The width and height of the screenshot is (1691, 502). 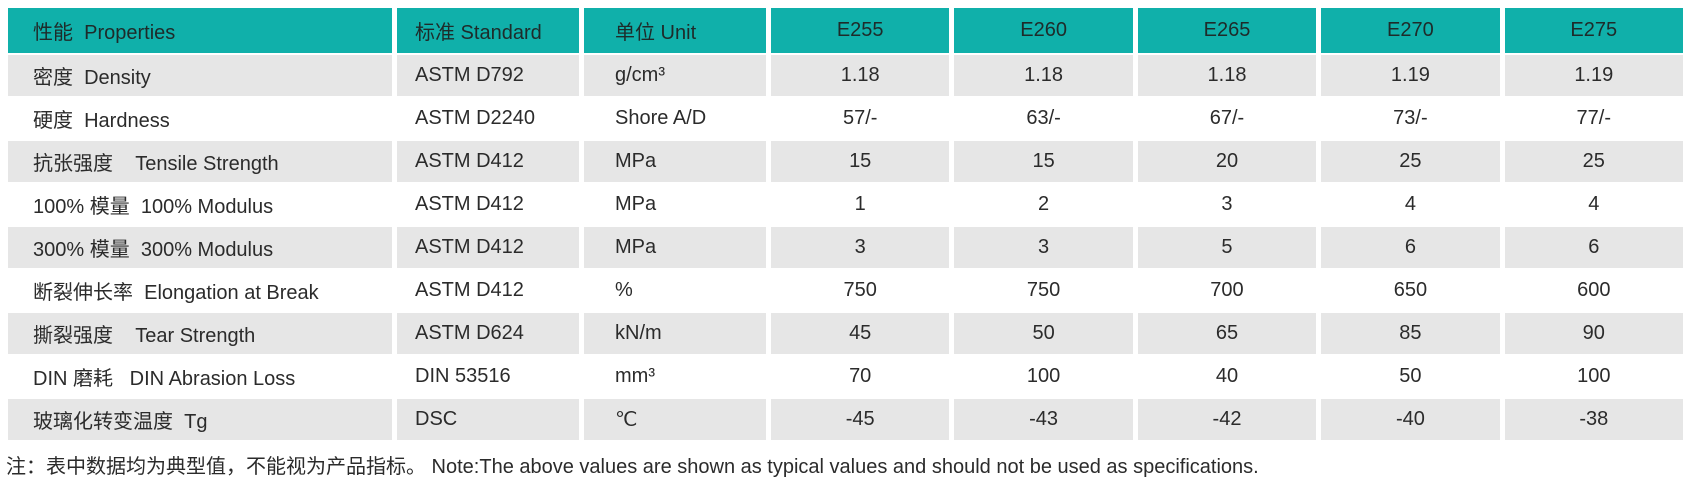 I want to click on value-cell: 70, so click(x=860, y=376).